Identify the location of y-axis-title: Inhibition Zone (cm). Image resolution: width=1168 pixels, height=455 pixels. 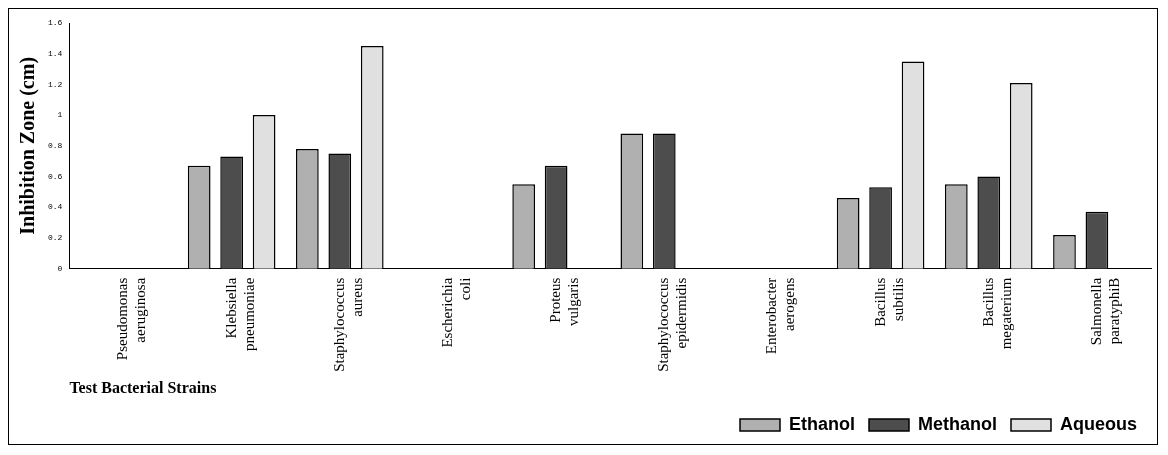
(28, 145).